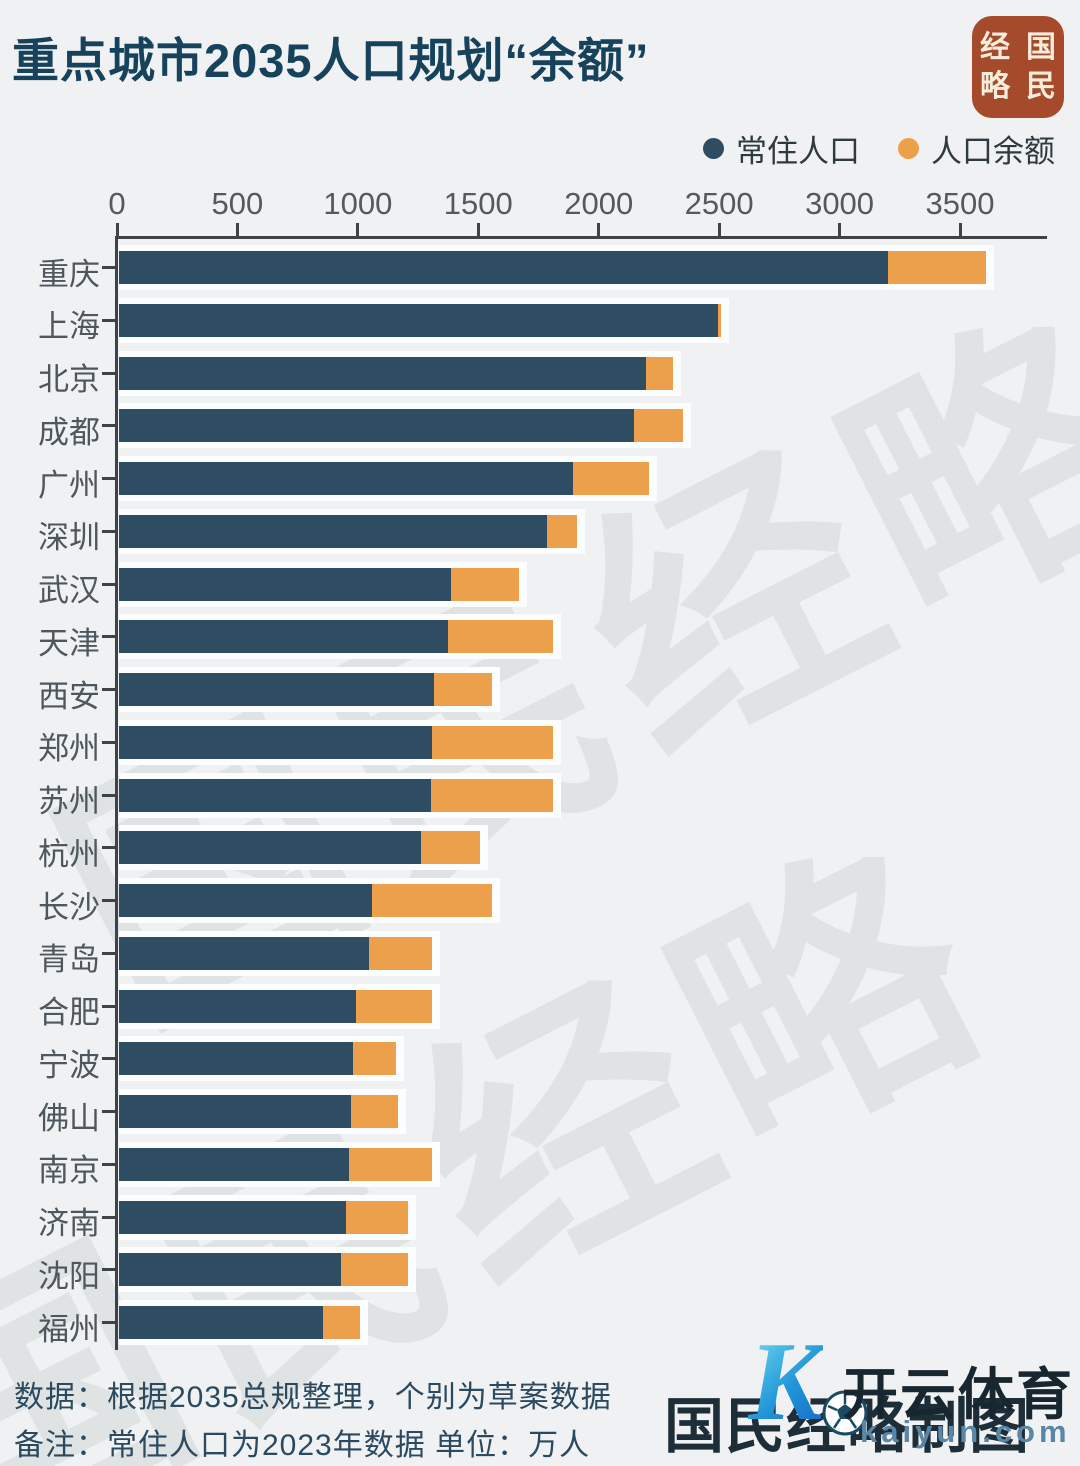 This screenshot has height=1466, width=1080. What do you see at coordinates (302, 1445) in the screenshot?
I see `footer-remark-note: 备注：常住人口为2023年数据 单位：万人` at bounding box center [302, 1445].